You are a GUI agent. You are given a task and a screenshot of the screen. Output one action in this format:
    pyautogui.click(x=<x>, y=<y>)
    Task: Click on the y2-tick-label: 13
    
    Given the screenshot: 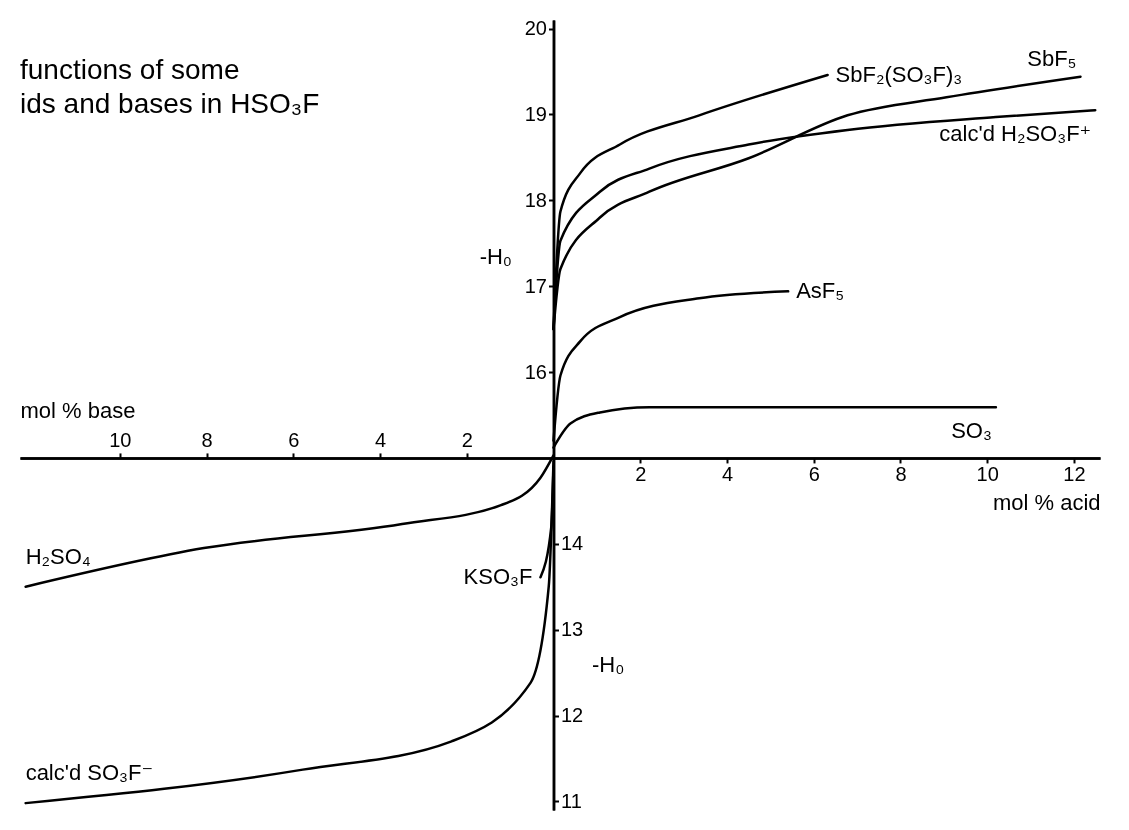 What is the action you would take?
    pyautogui.click(x=572, y=629)
    